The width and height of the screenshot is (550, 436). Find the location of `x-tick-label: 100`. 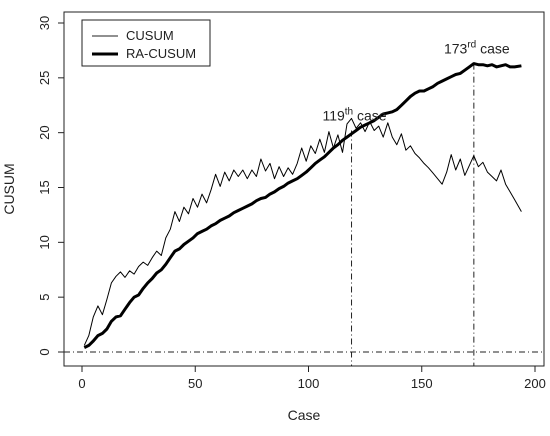

x-tick-label: 100 is located at coordinates (309, 383).